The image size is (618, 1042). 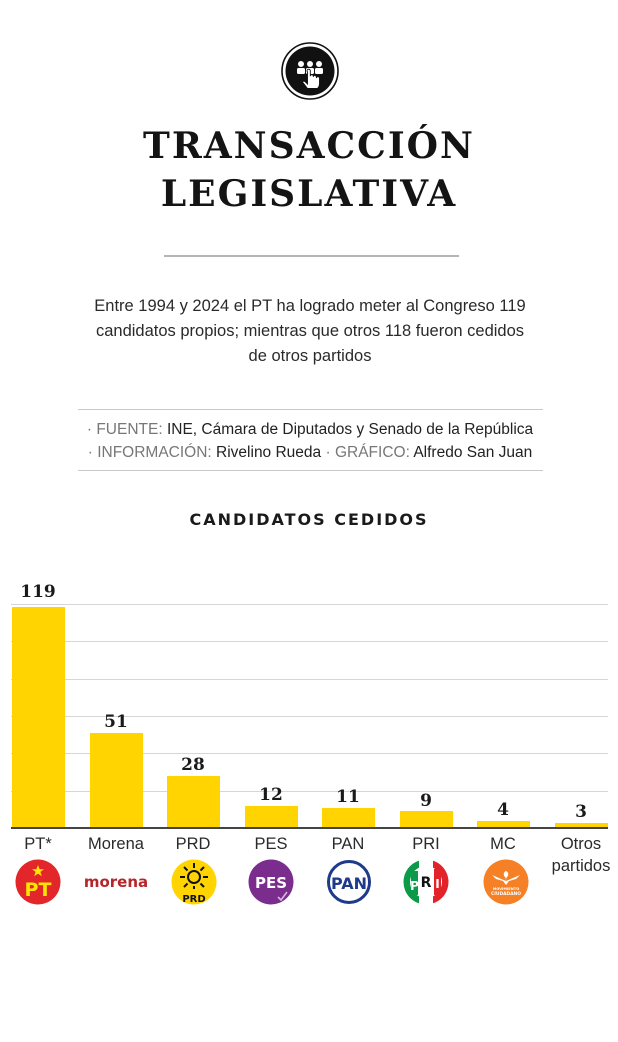 What do you see at coordinates (581, 844) in the screenshot?
I see `category-label-line: Otros` at bounding box center [581, 844].